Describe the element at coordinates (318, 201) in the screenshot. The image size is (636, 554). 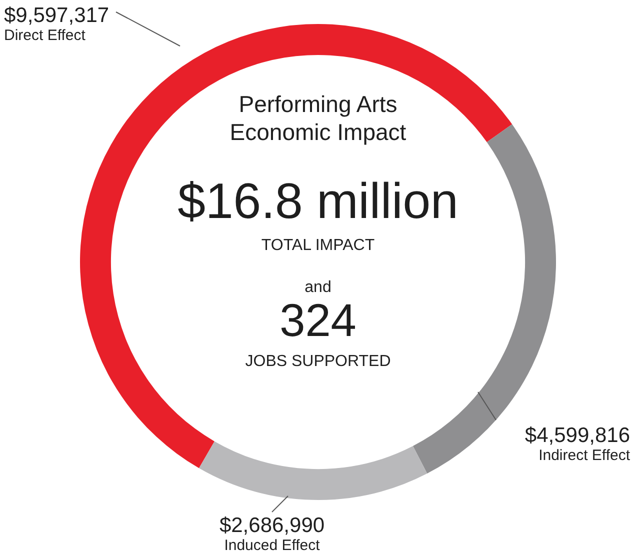
I see `text: $16.8 million` at that location.